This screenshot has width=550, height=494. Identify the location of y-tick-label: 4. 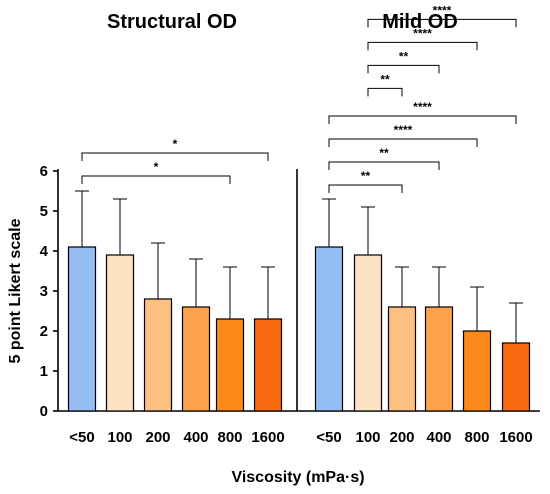
(44, 251).